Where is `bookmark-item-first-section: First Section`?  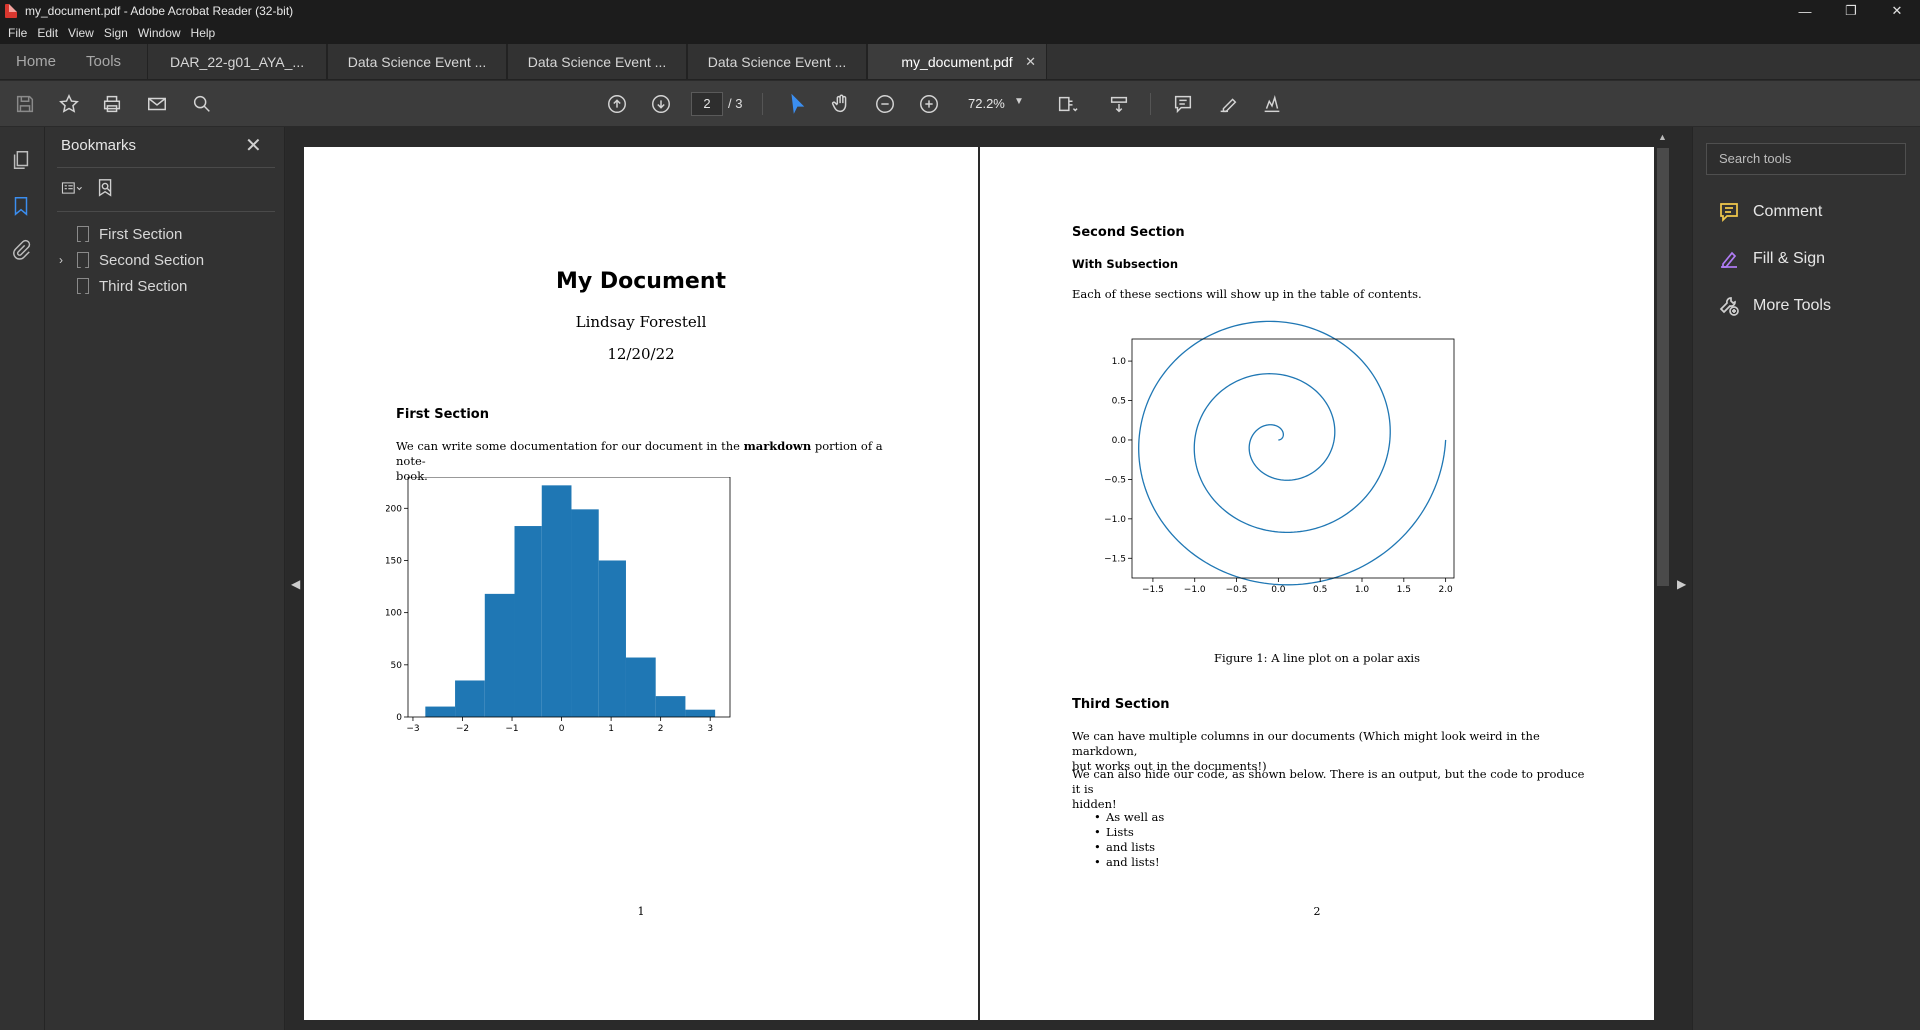
bookmark-item-first-section: First Section is located at coordinates (129, 234).